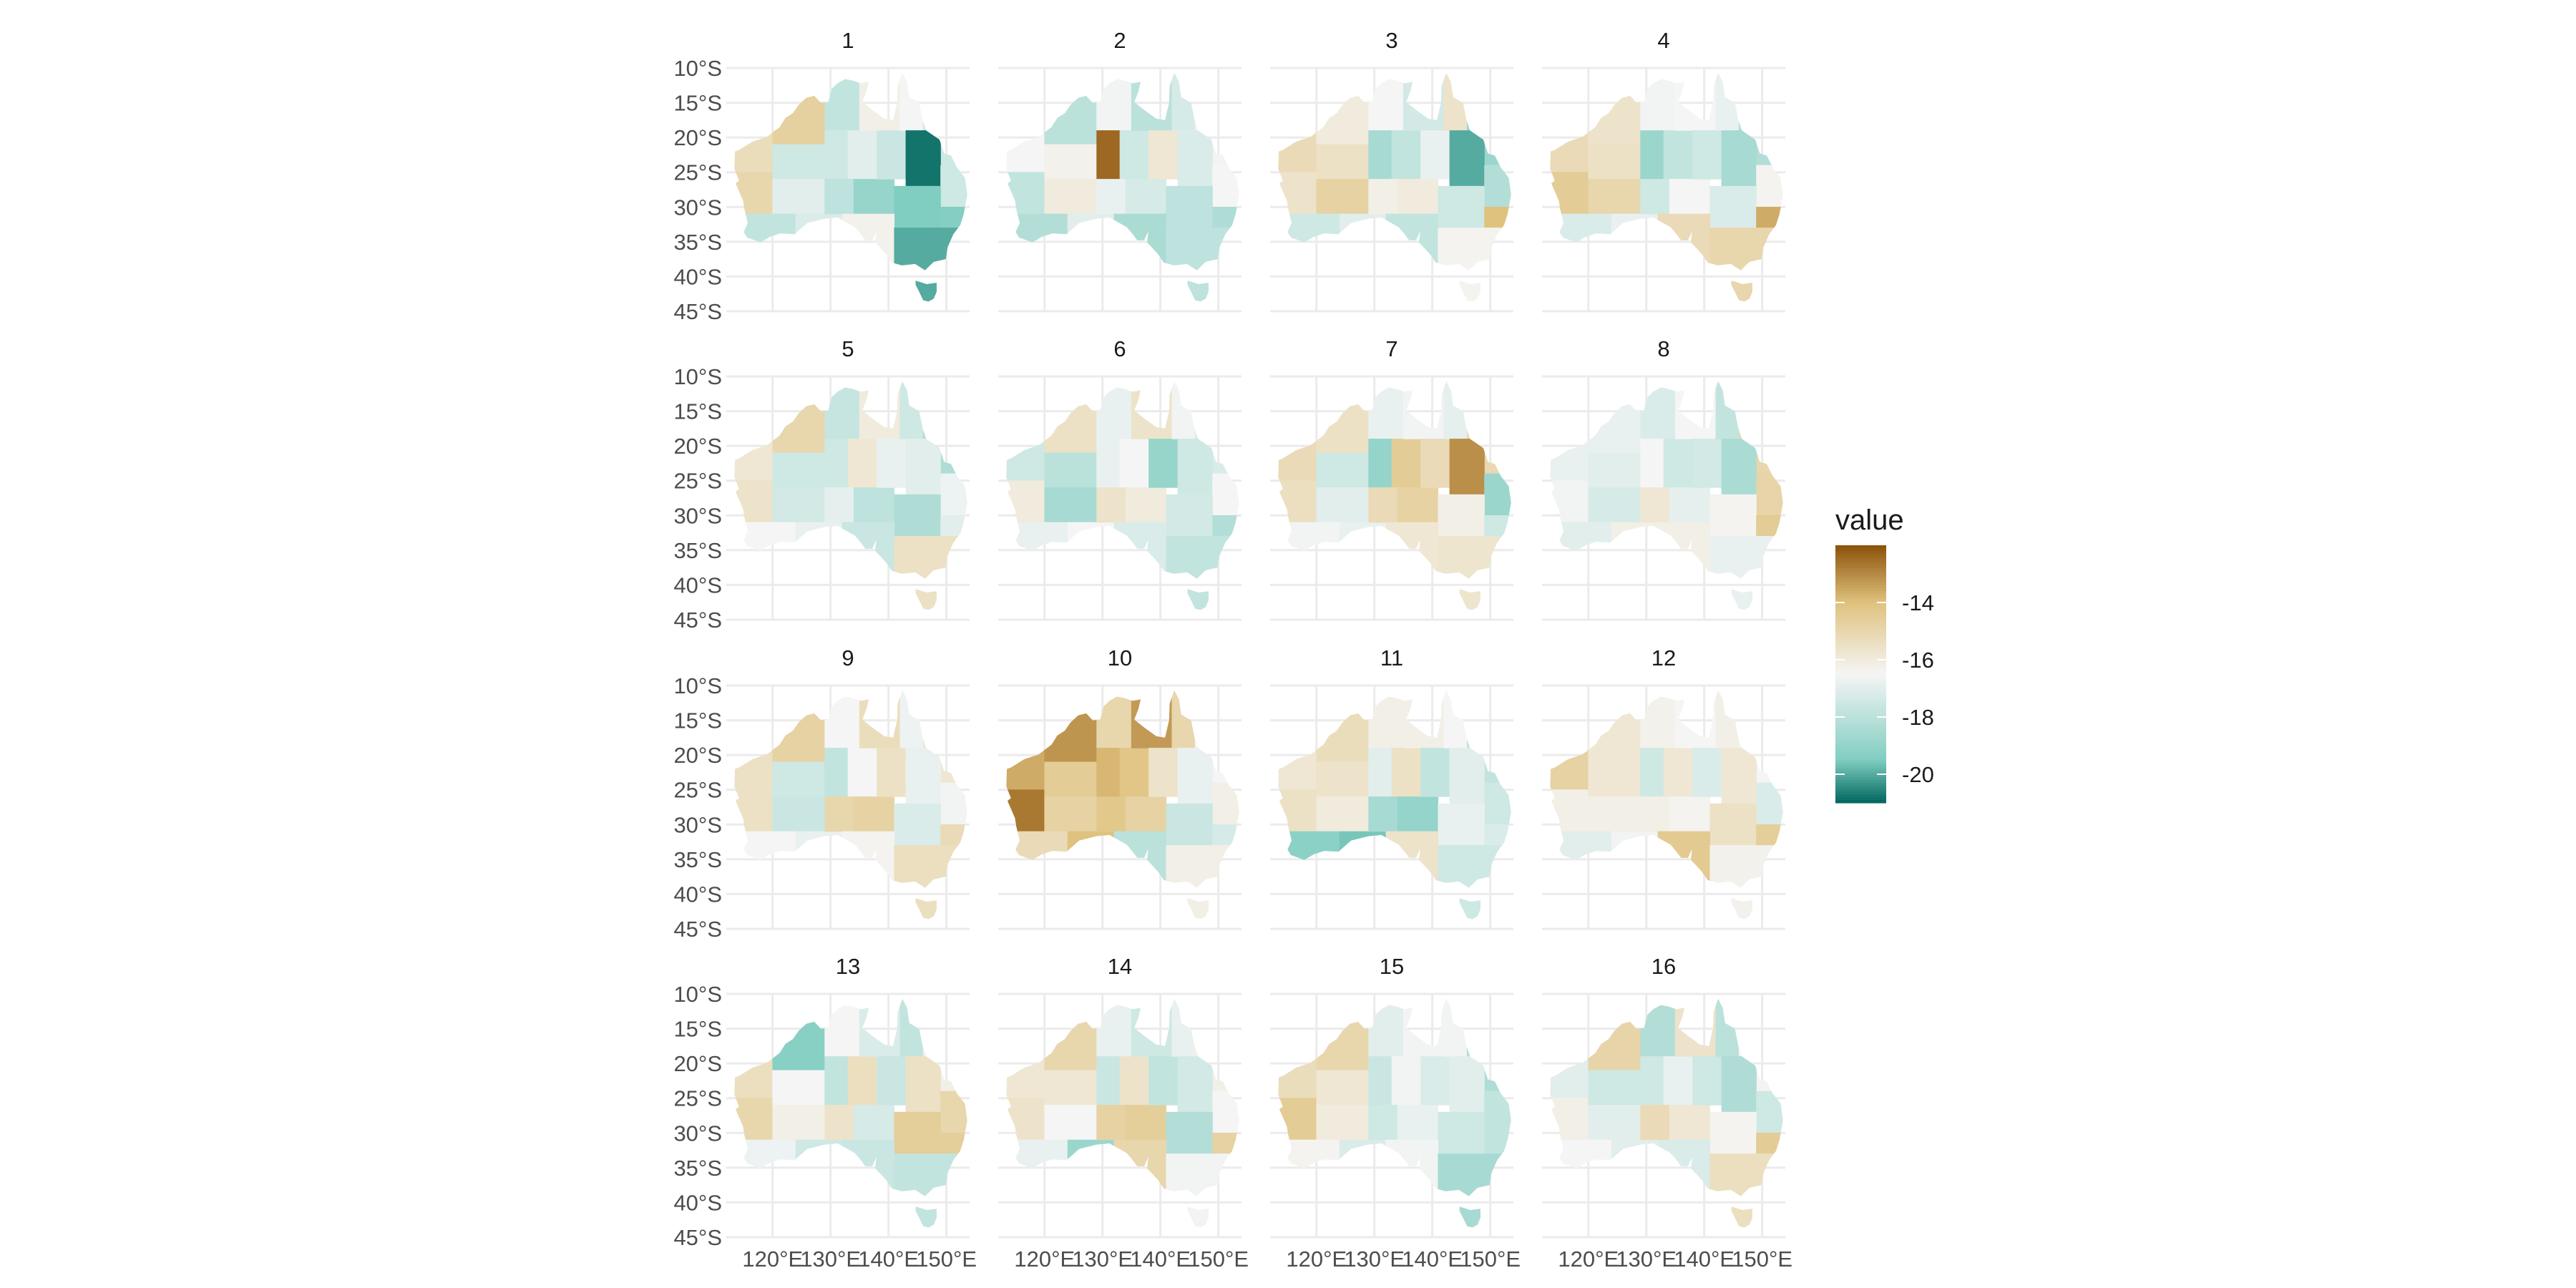 The width and height of the screenshot is (2576, 1288). I want to click on facet-panel-3: 3, so click(1391, 170).